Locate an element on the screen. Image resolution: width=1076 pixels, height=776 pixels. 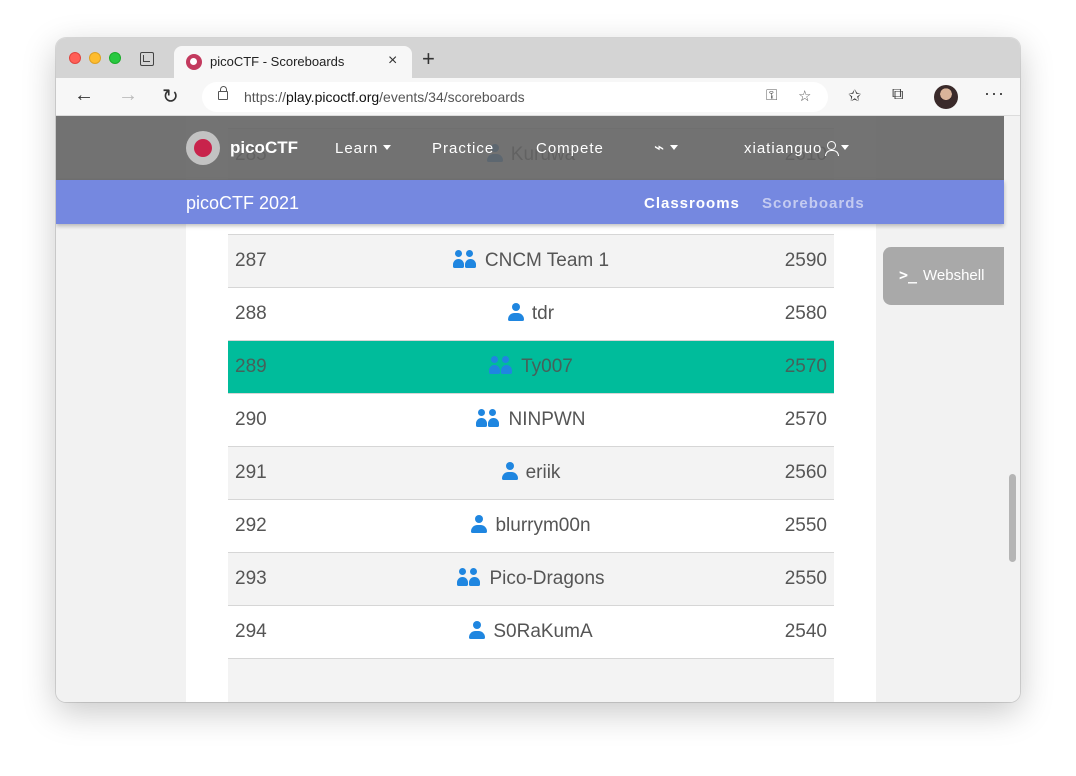
rank-cell: 288 is located at coordinates (251, 313).